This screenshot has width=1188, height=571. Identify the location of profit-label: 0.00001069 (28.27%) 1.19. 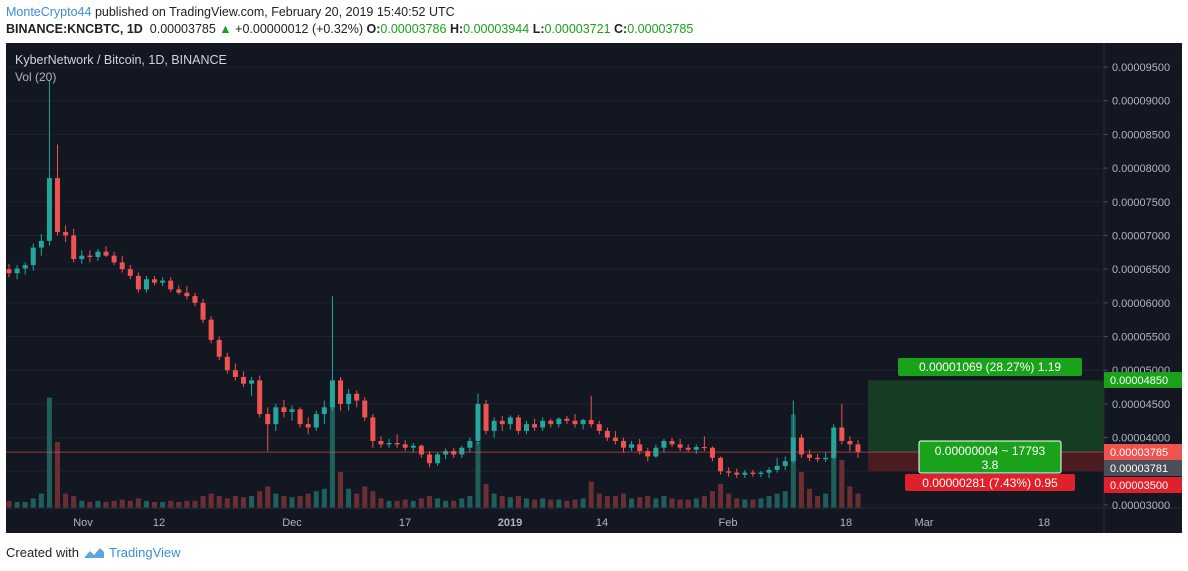
(990, 367).